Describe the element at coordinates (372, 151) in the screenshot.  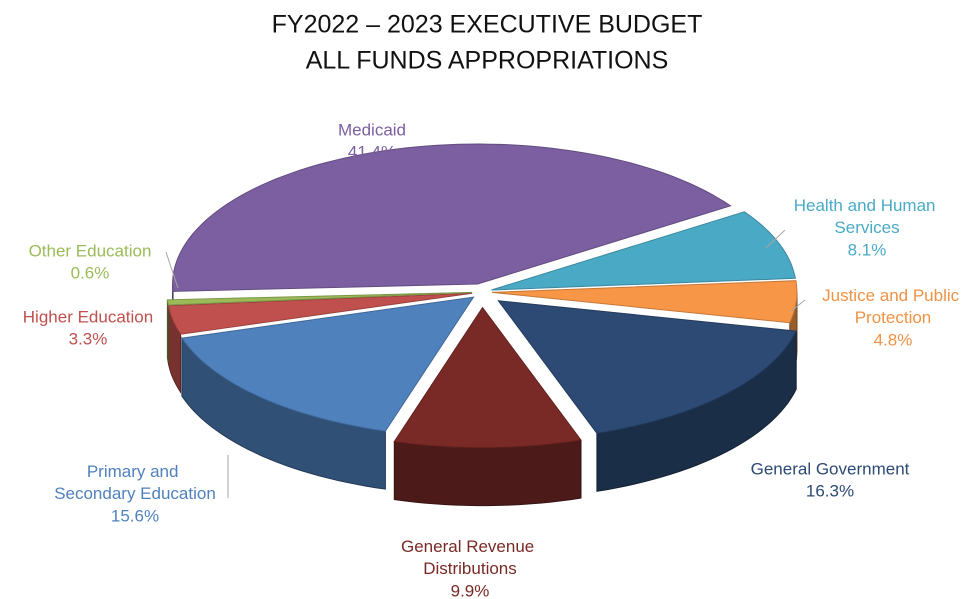
I see `value-label: 41.4%` at that location.